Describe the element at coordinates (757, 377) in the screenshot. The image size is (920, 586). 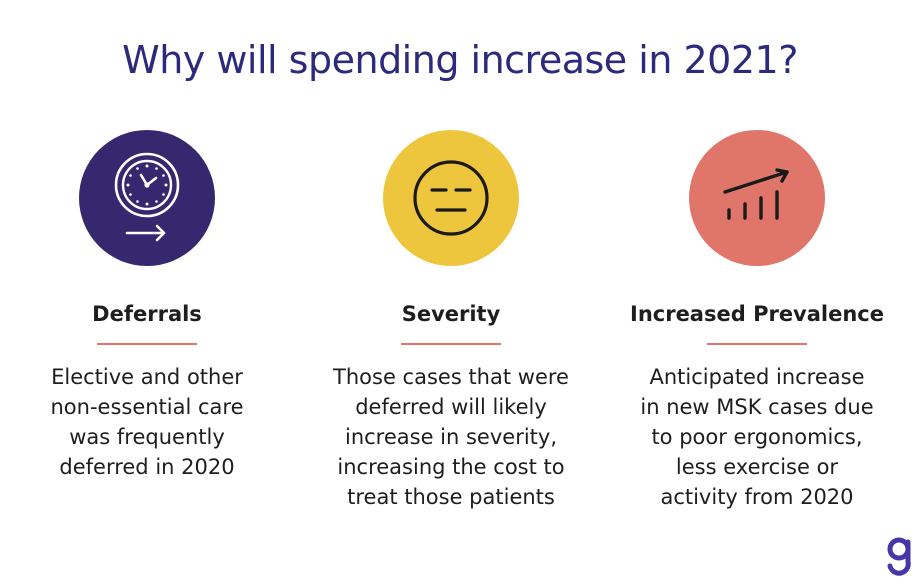
I see `description-line: Anticipated increase` at that location.